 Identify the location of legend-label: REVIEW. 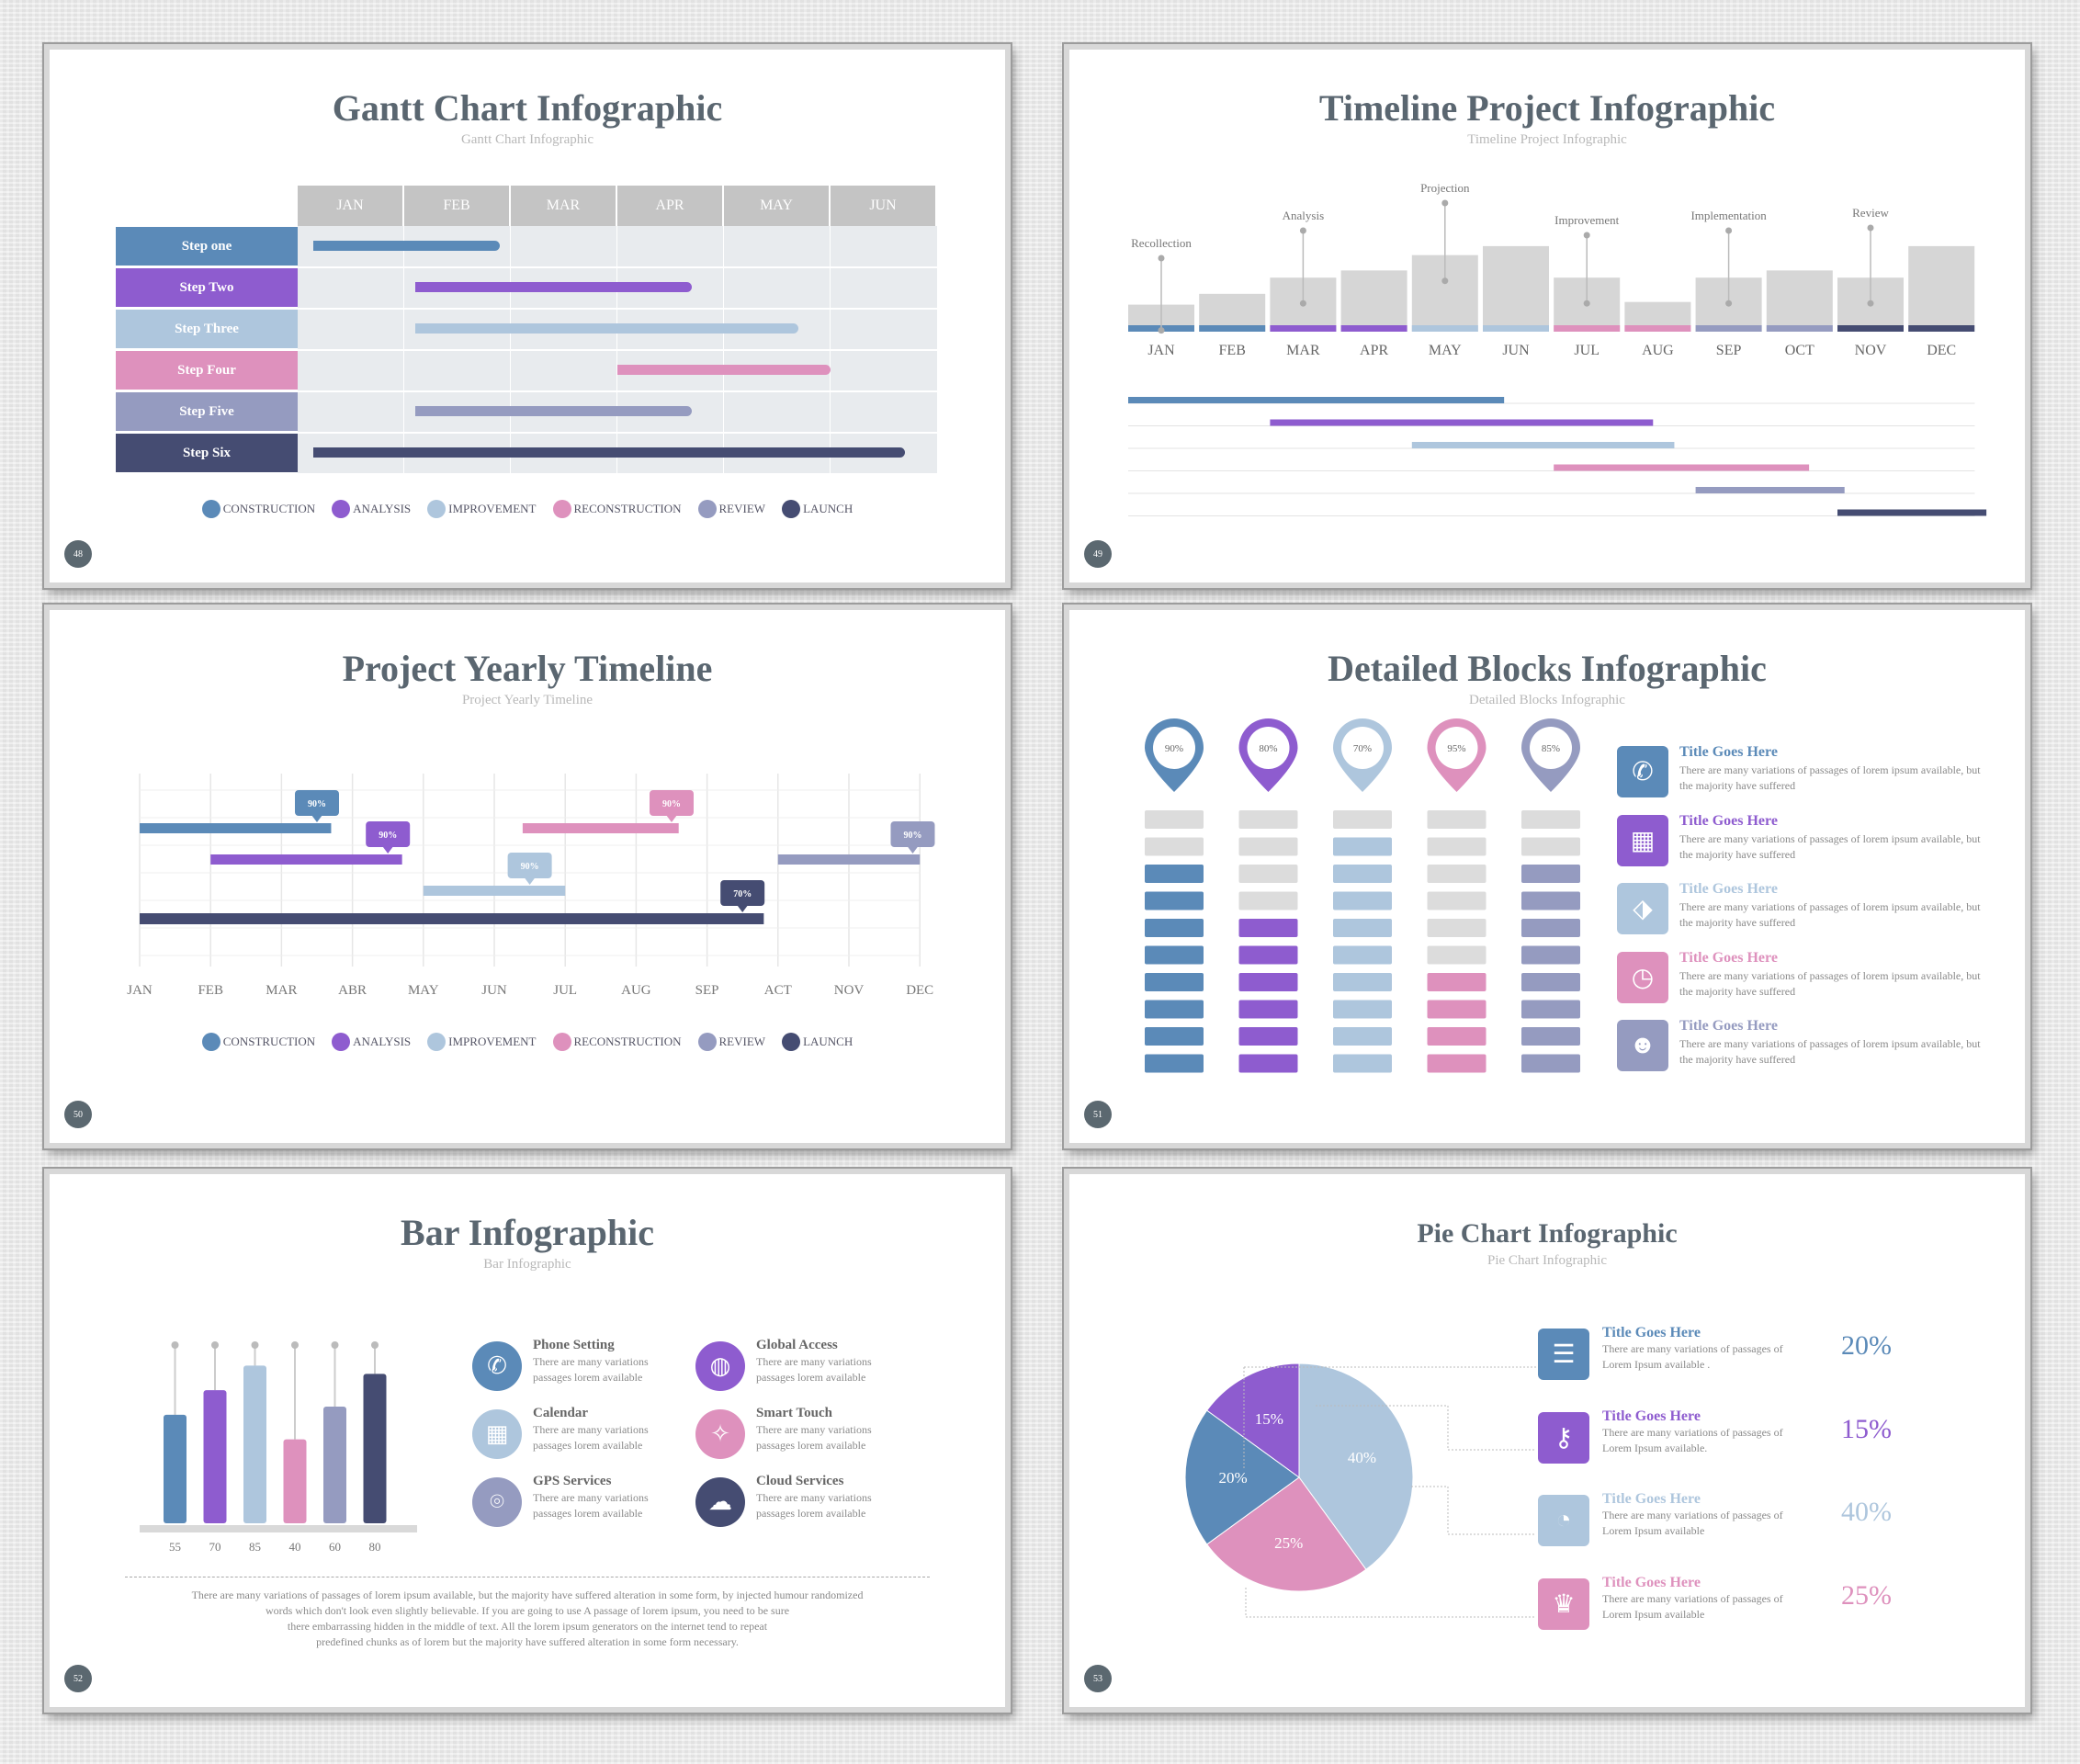
(742, 1041).